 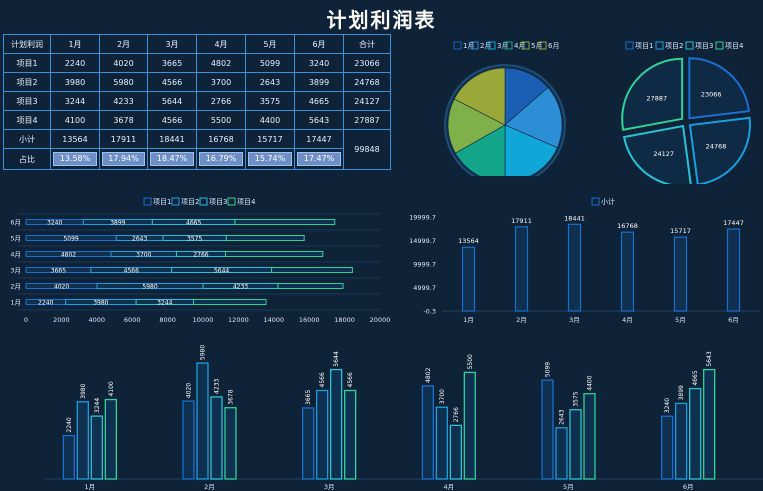 What do you see at coordinates (456, 414) in the screenshot?
I see `data-label: 2766` at bounding box center [456, 414].